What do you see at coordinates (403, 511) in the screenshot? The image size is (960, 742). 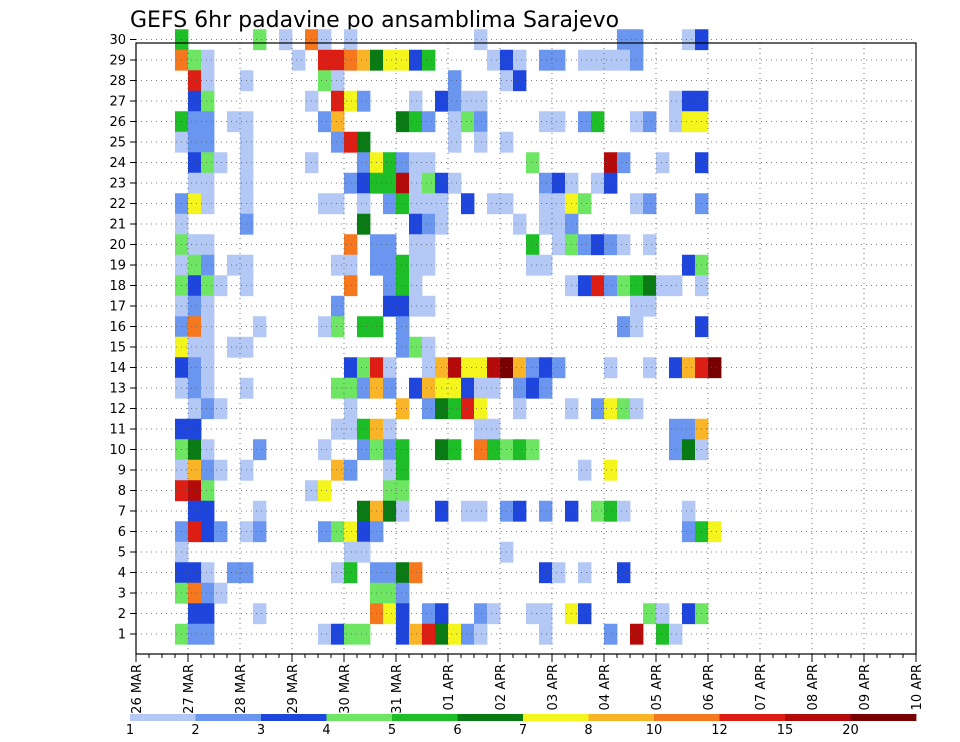 I see `precip-cell-m7-t20` at bounding box center [403, 511].